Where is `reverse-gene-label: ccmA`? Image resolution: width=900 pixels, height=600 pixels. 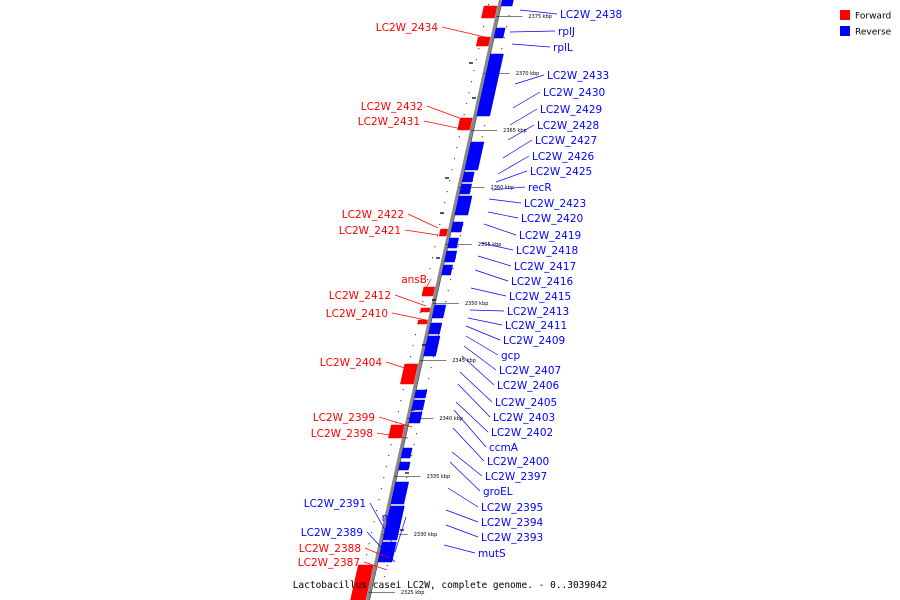
reverse-gene-label: ccmA is located at coordinates (504, 448).